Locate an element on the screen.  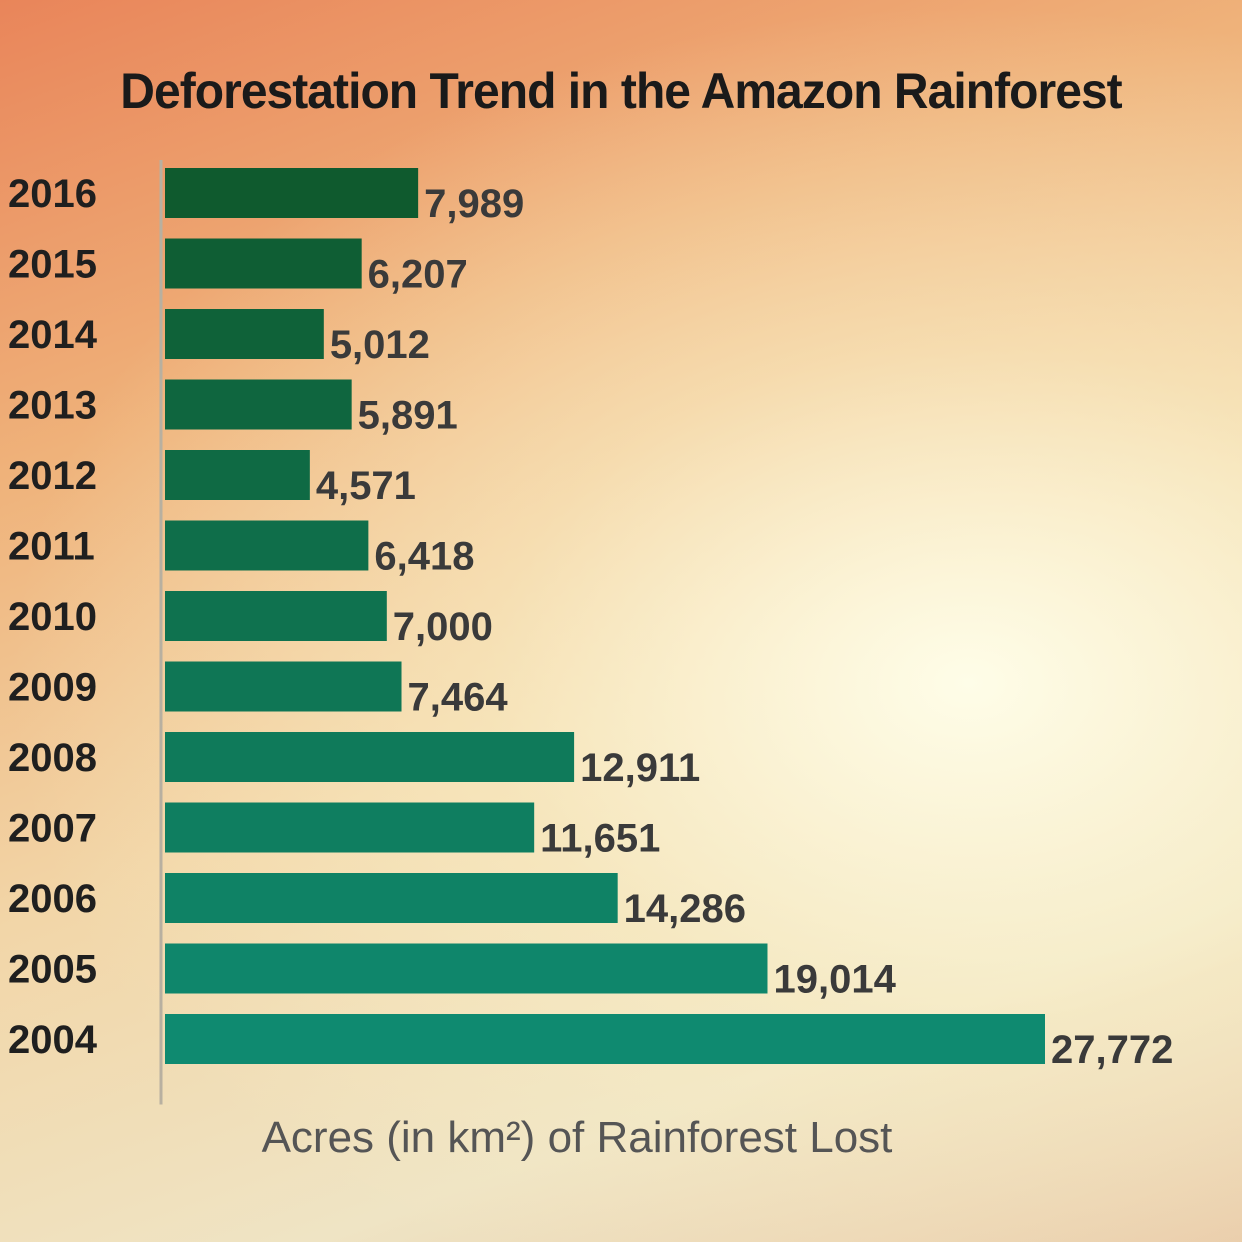
bar-2010 is located at coordinates (276, 616).